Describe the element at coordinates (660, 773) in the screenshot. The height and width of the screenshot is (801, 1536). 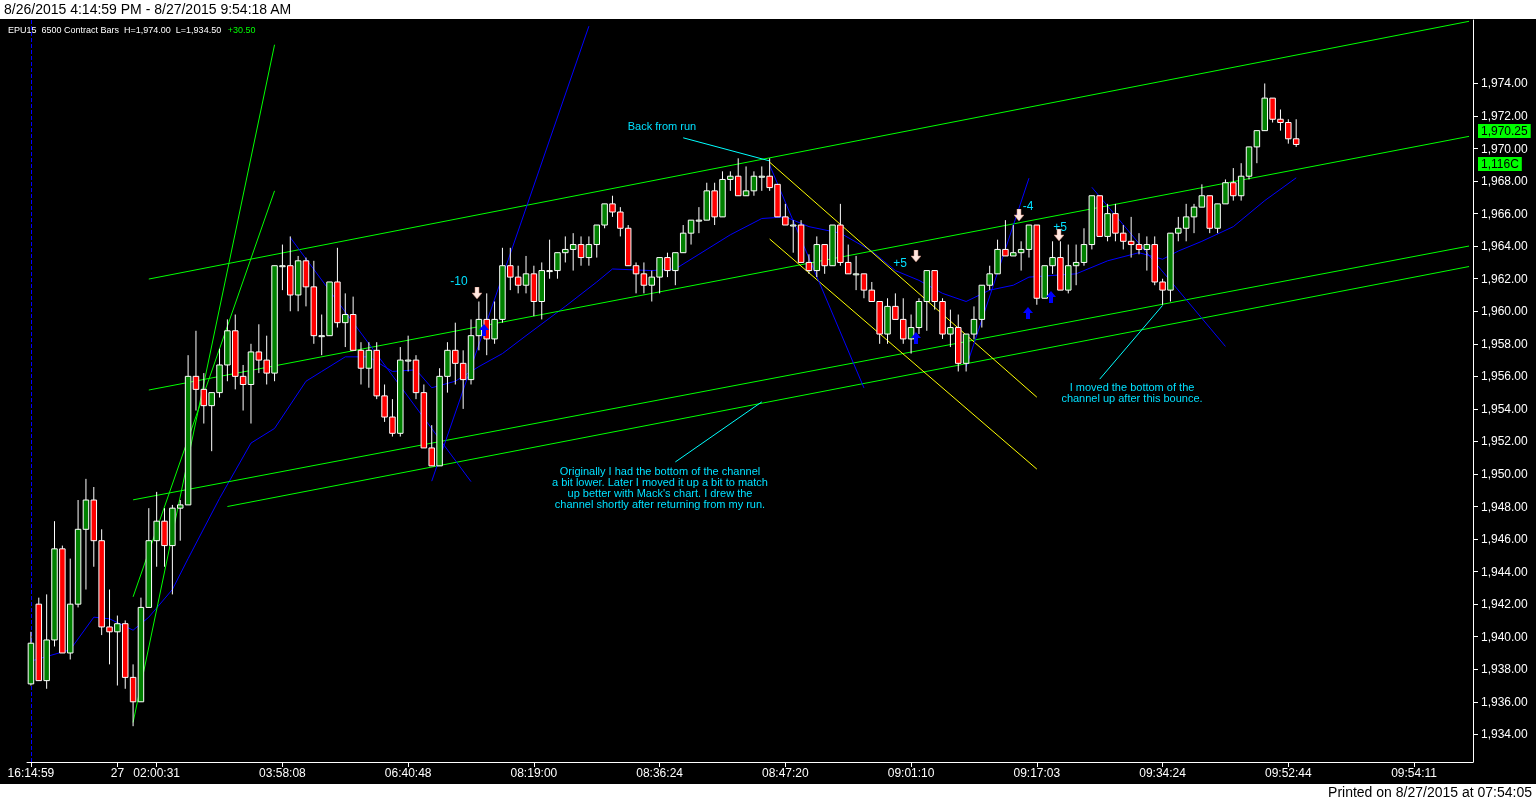
I see `x-tick-label: 08:36:24` at that location.